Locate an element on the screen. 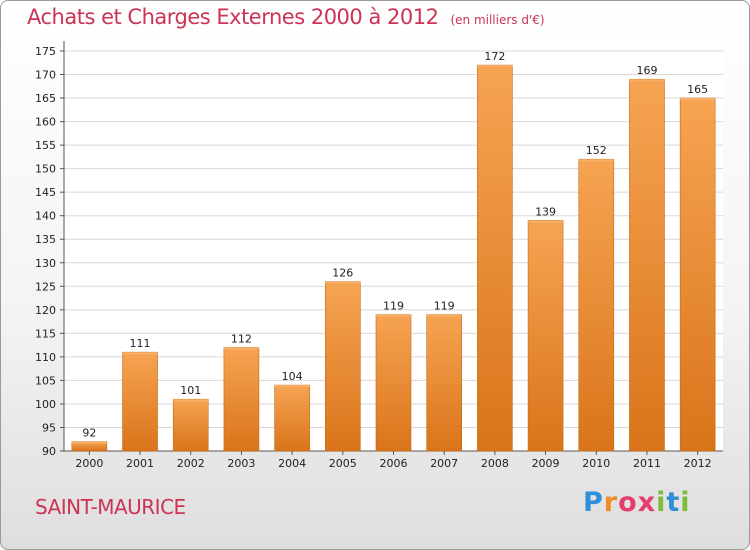 This screenshot has width=750, height=550. bar-2006 is located at coordinates (393, 383).